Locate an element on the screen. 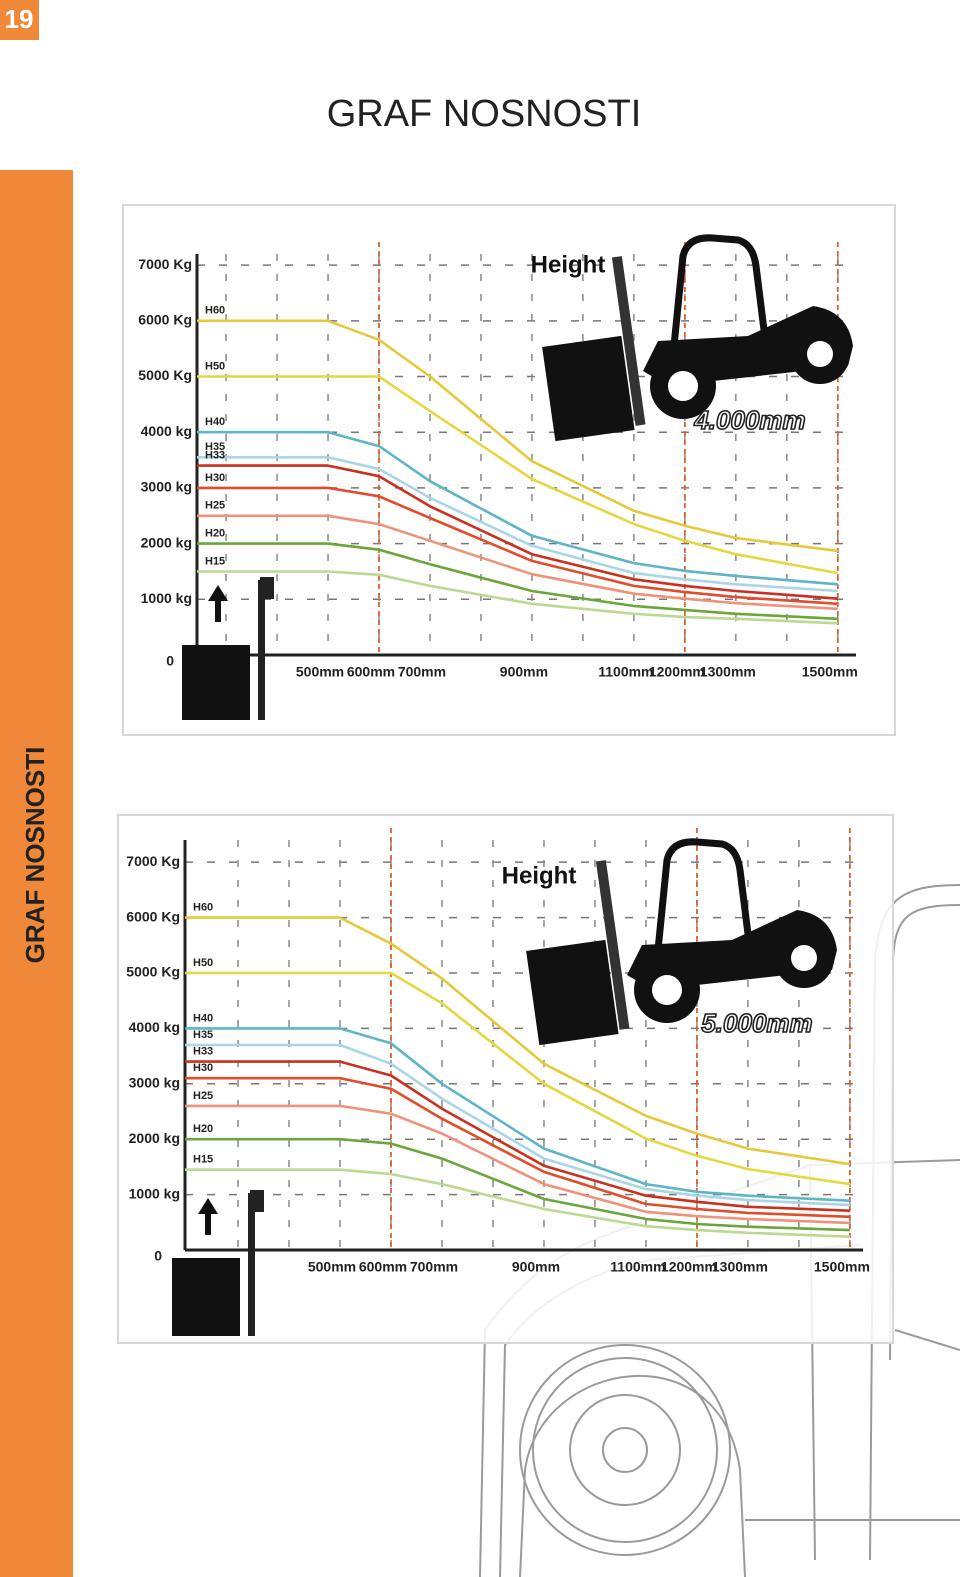 Image resolution: width=960 pixels, height=1577 pixels. annotation: 5.000mm is located at coordinates (756, 1023).